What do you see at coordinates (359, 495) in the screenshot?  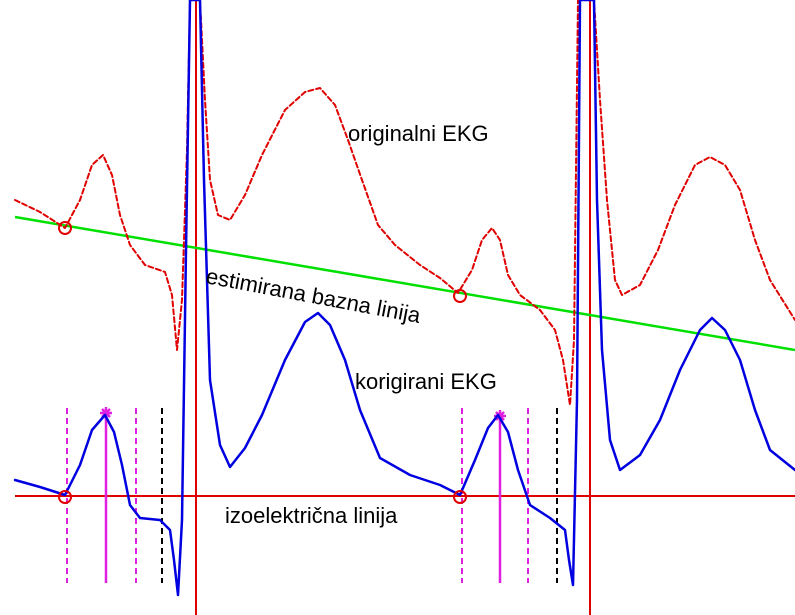 I see `pq-bounds` at bounding box center [359, 495].